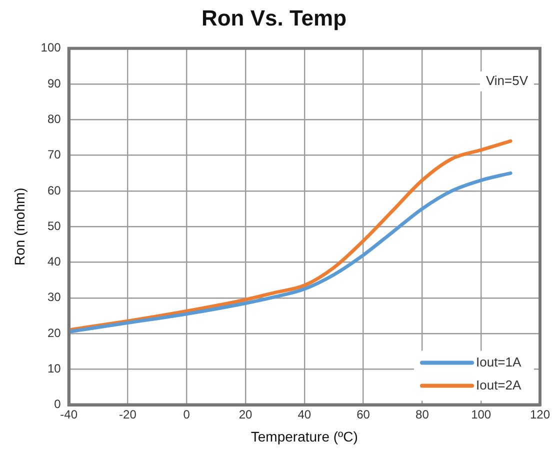 The width and height of the screenshot is (554, 454). I want to click on x-tick-label: 20, so click(245, 414).